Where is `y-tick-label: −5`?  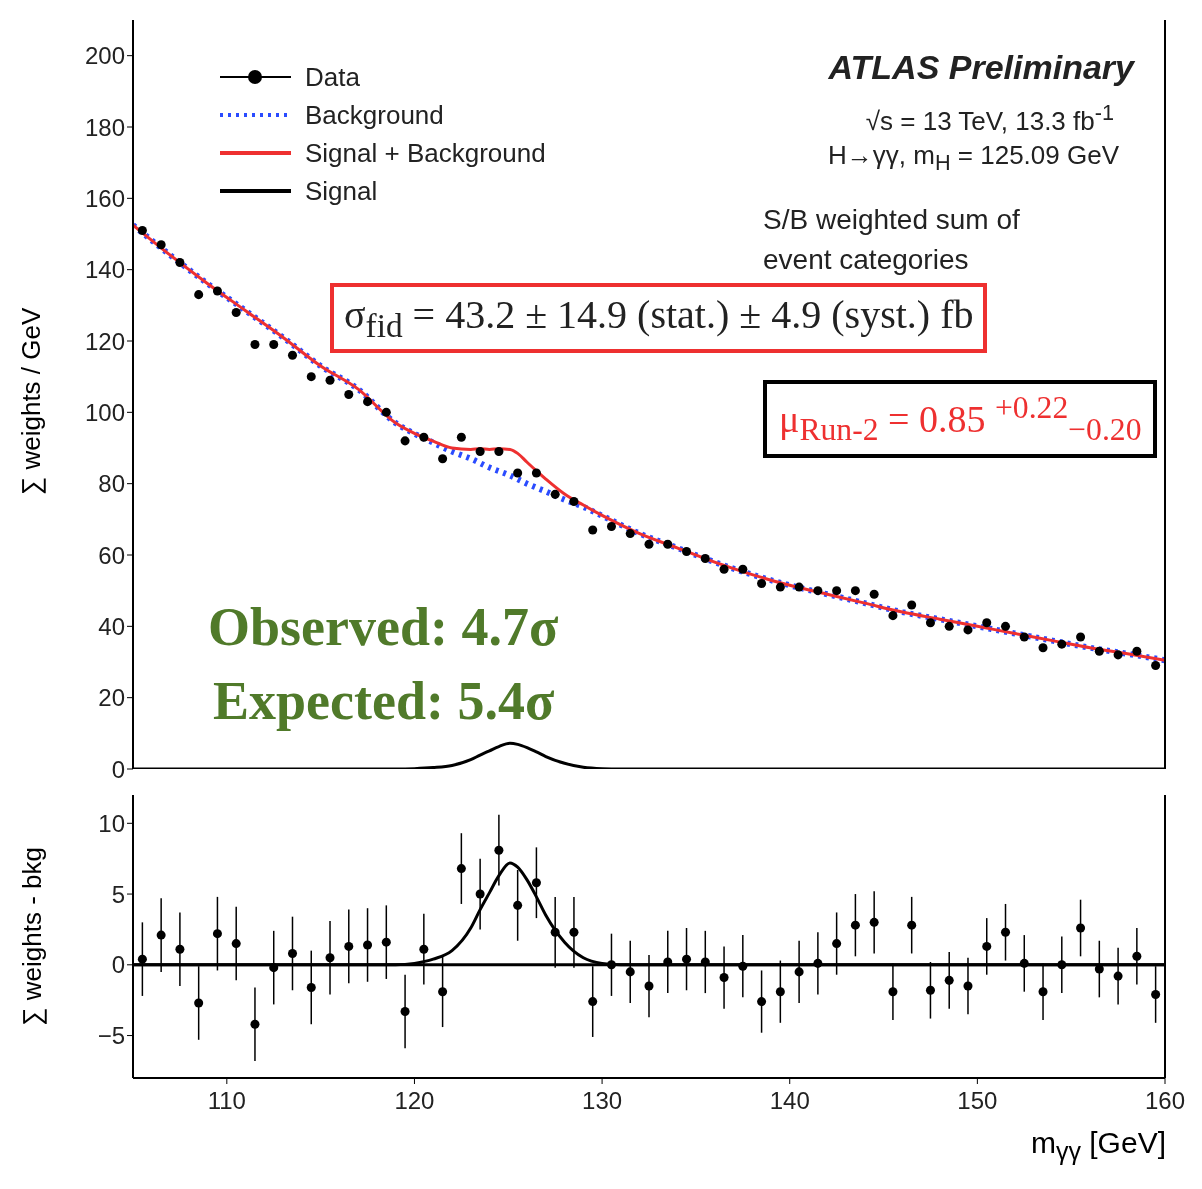 y-tick-label: −5 is located at coordinates (111, 1036).